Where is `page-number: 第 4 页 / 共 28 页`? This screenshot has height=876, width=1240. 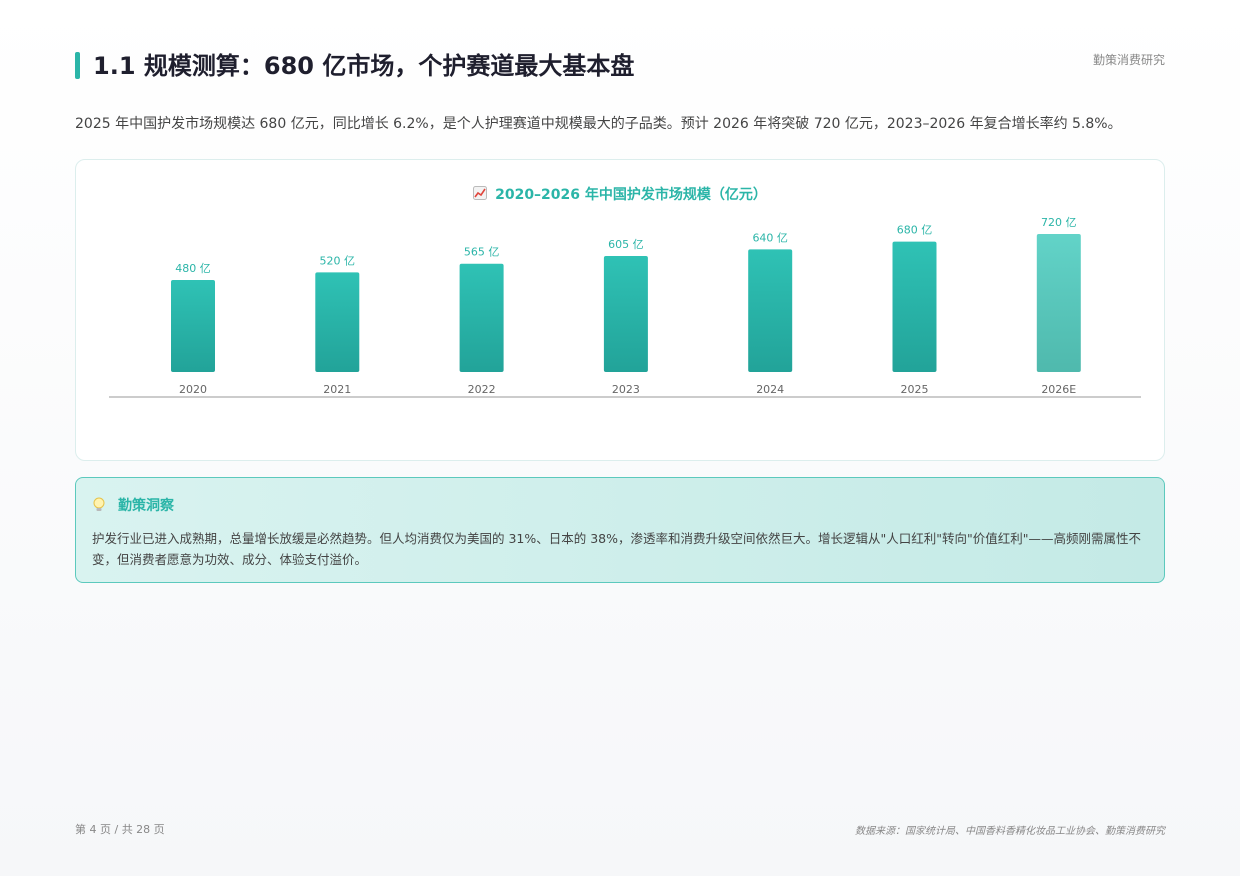
page-number: 第 4 页 / 共 28 页 is located at coordinates (120, 829).